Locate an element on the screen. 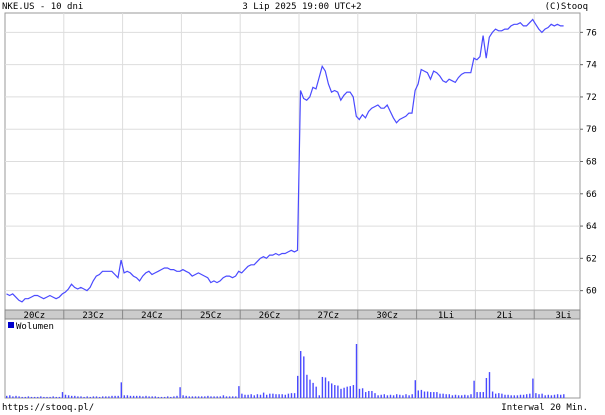  x-tick-label: 24Cz is located at coordinates (152, 316).